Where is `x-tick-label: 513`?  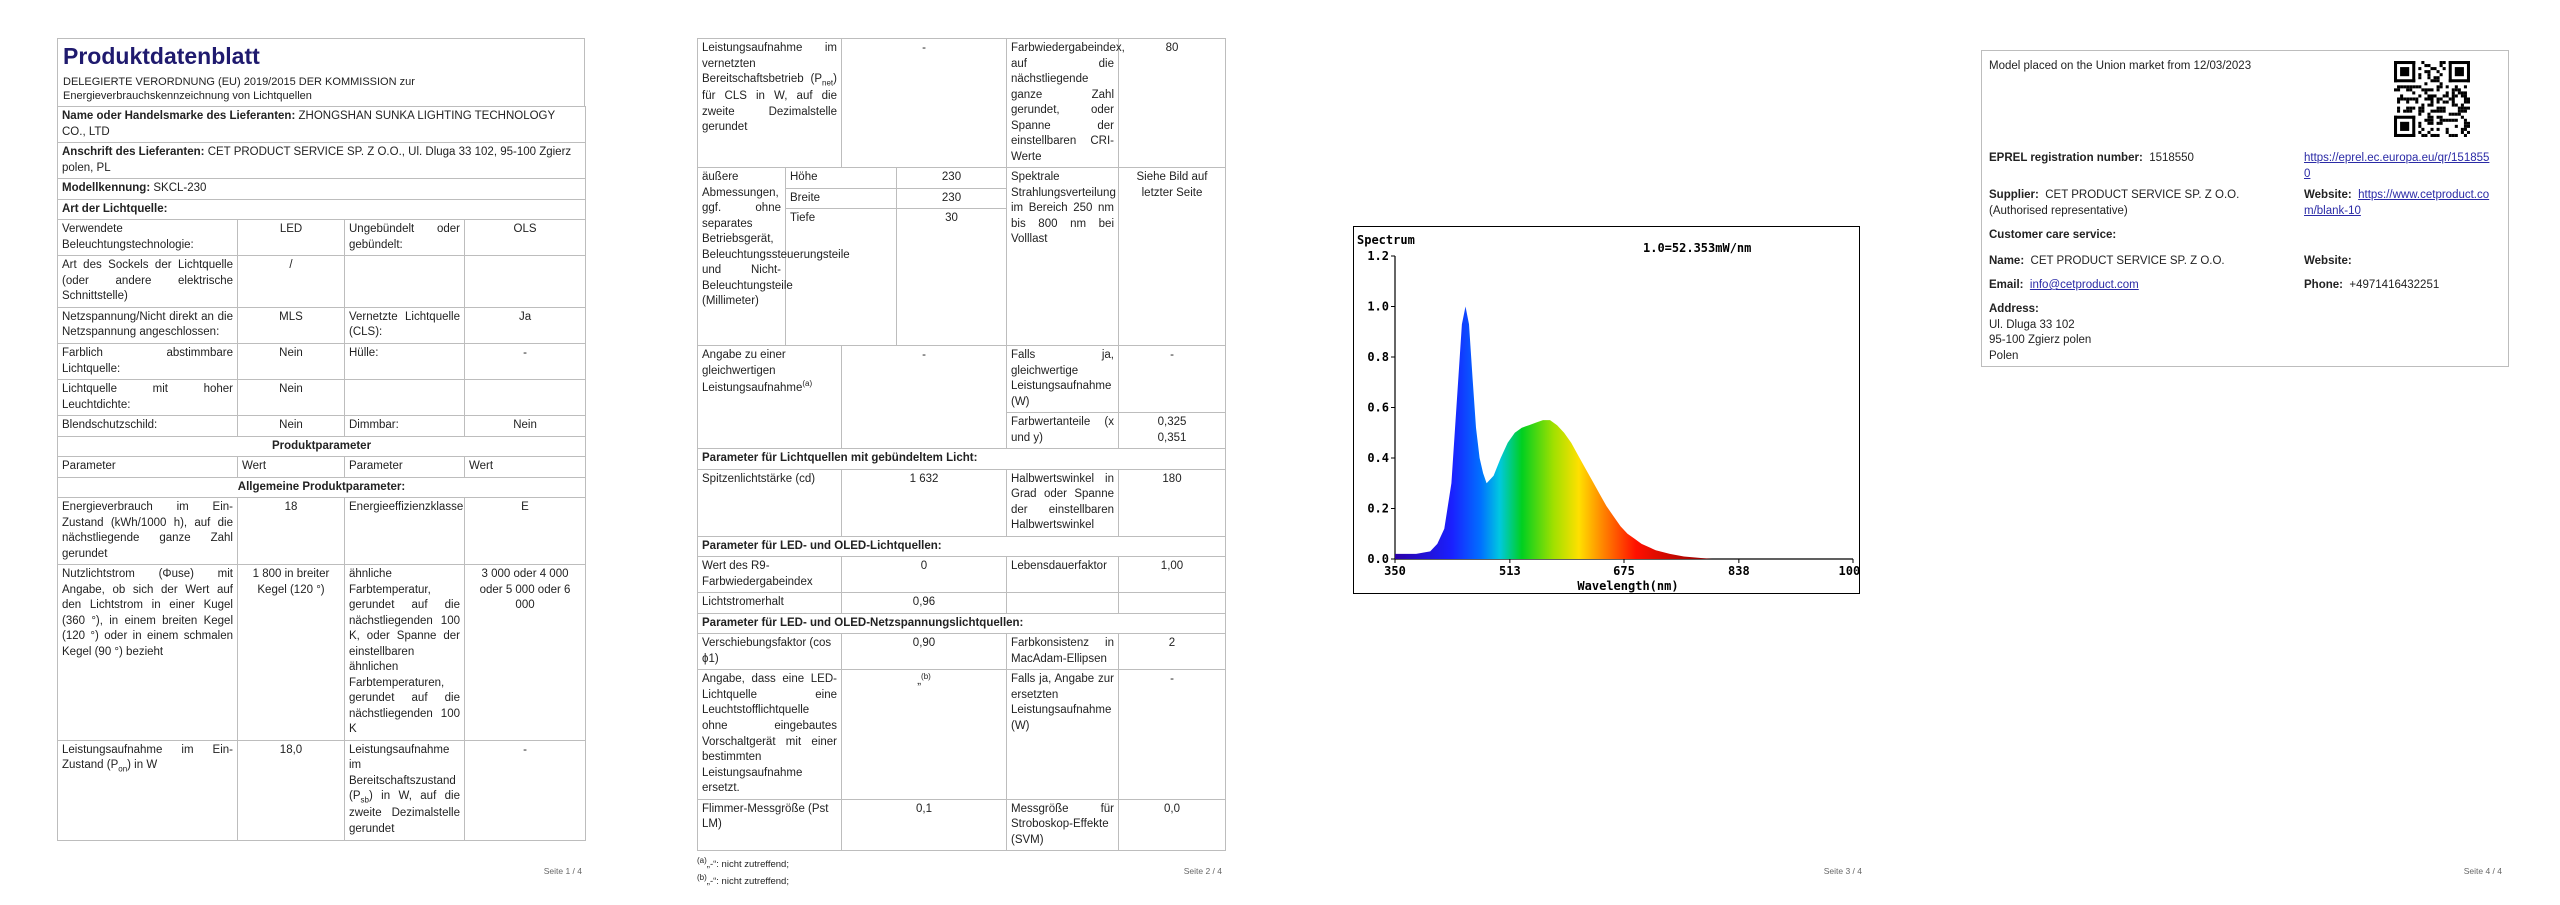
x-tick-label: 513 is located at coordinates (1510, 571).